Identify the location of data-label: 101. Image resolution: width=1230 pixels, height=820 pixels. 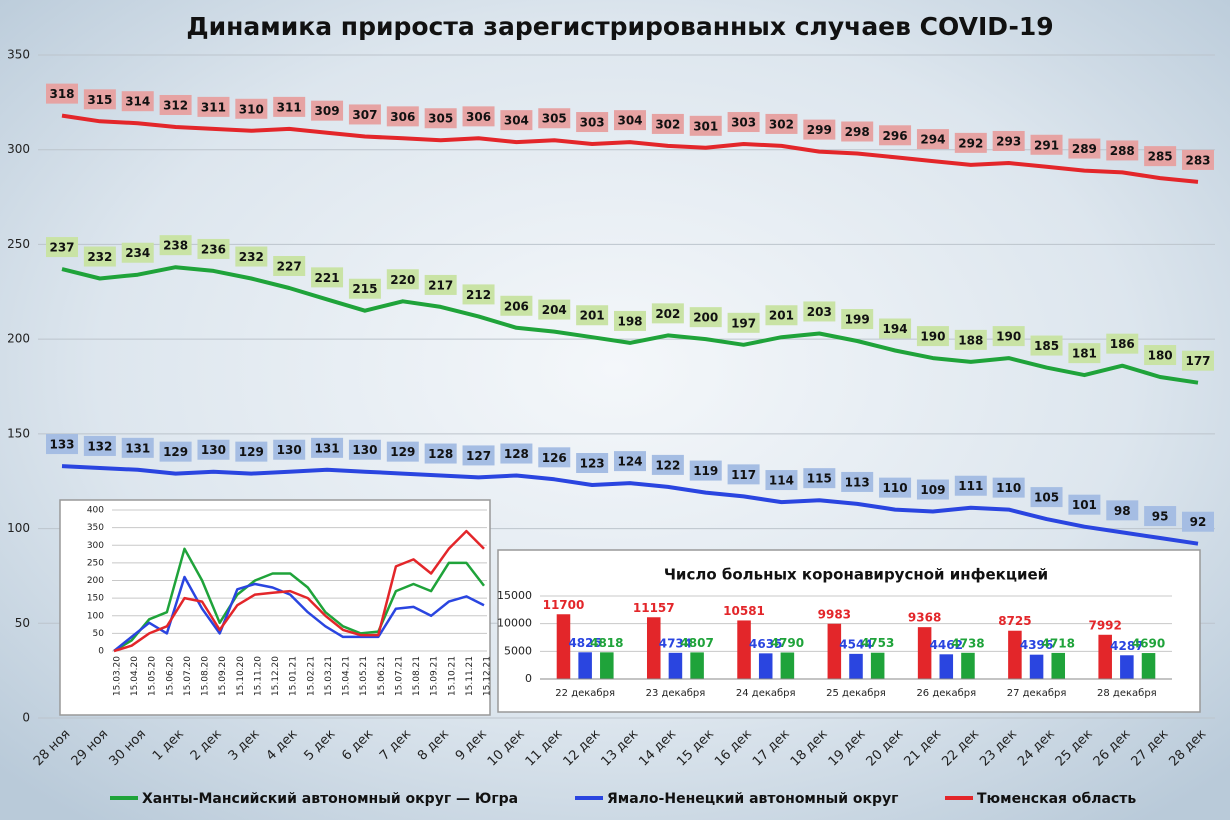
(1084, 505).